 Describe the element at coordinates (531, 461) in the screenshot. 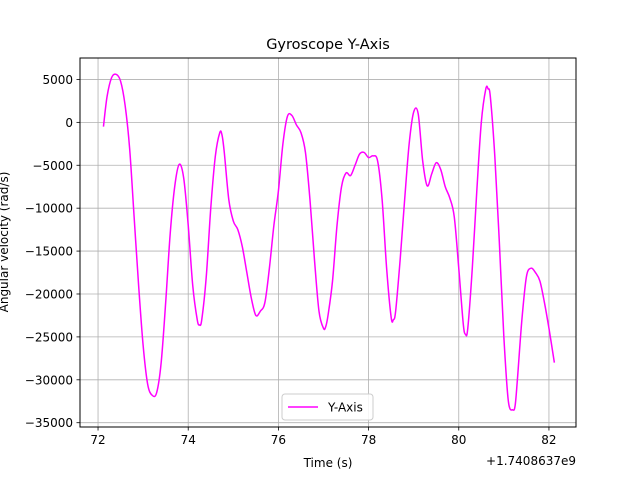

I see `x-axis-offset-label: +1.7408637e9` at that location.